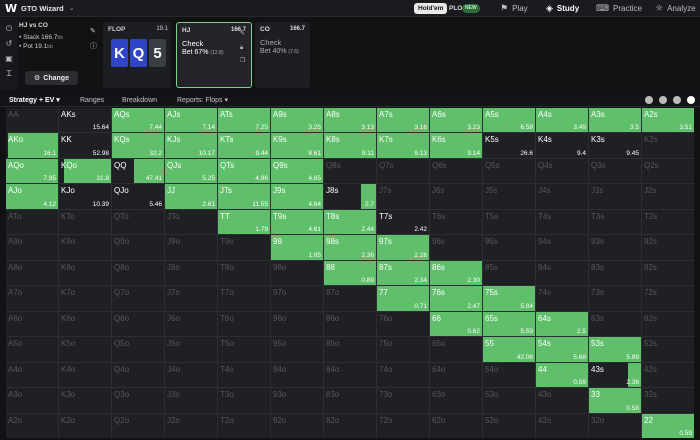  Describe the element at coordinates (244, 400) in the screenshot. I see `hand-cell: T3o` at that location.